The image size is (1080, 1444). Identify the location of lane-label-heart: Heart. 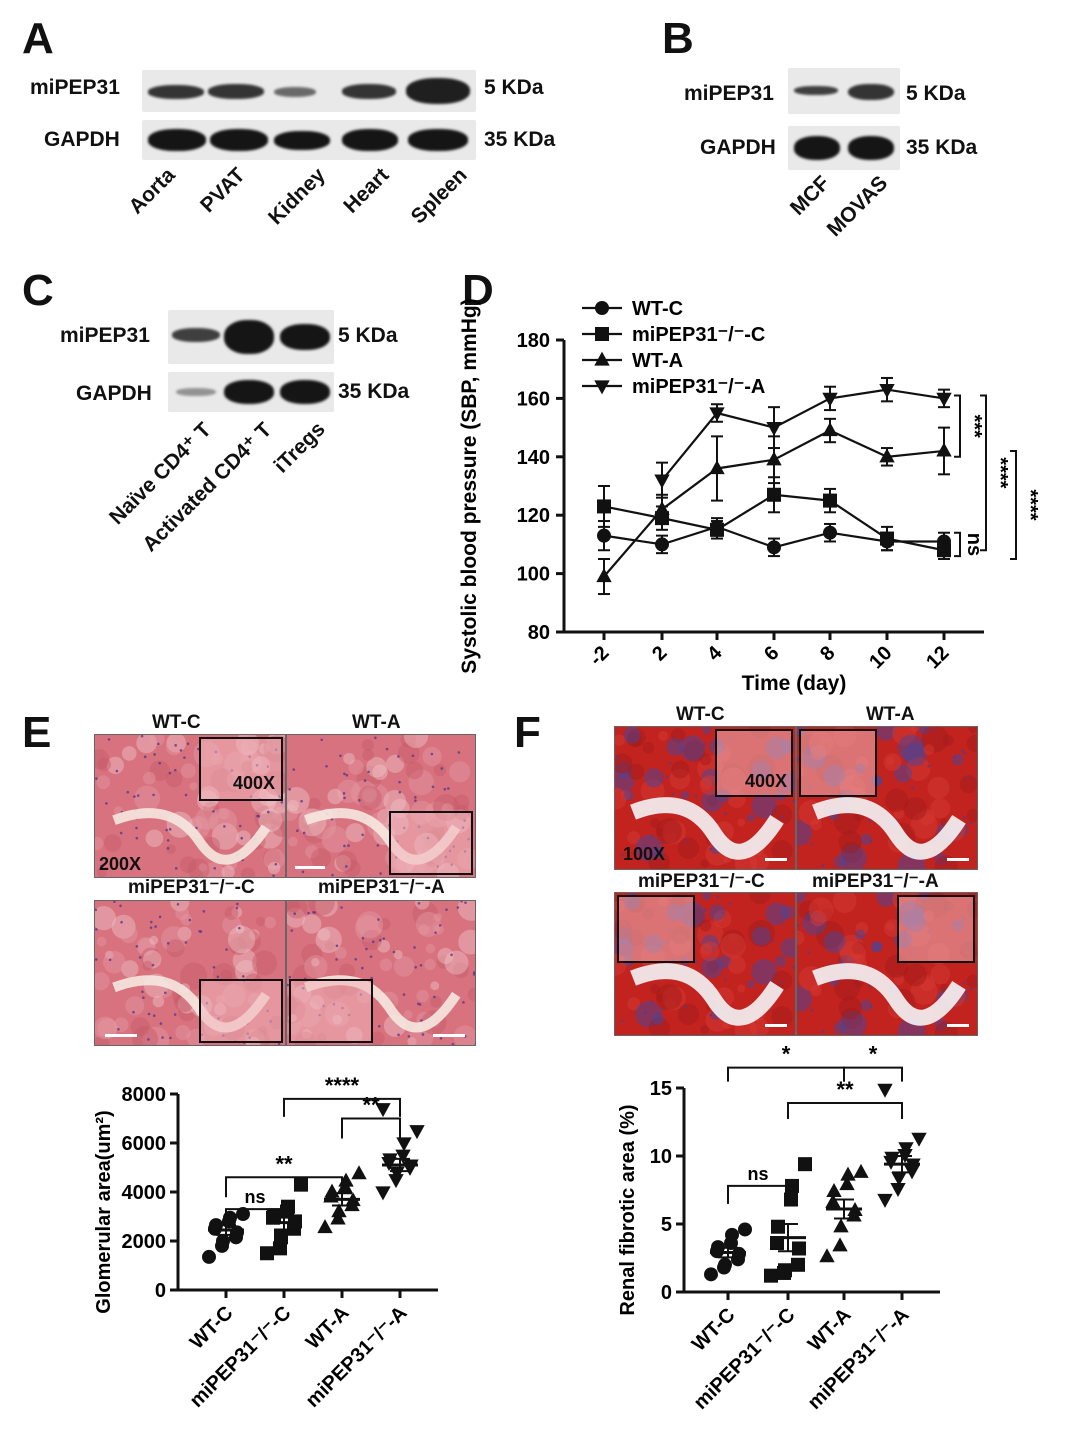
(366, 190).